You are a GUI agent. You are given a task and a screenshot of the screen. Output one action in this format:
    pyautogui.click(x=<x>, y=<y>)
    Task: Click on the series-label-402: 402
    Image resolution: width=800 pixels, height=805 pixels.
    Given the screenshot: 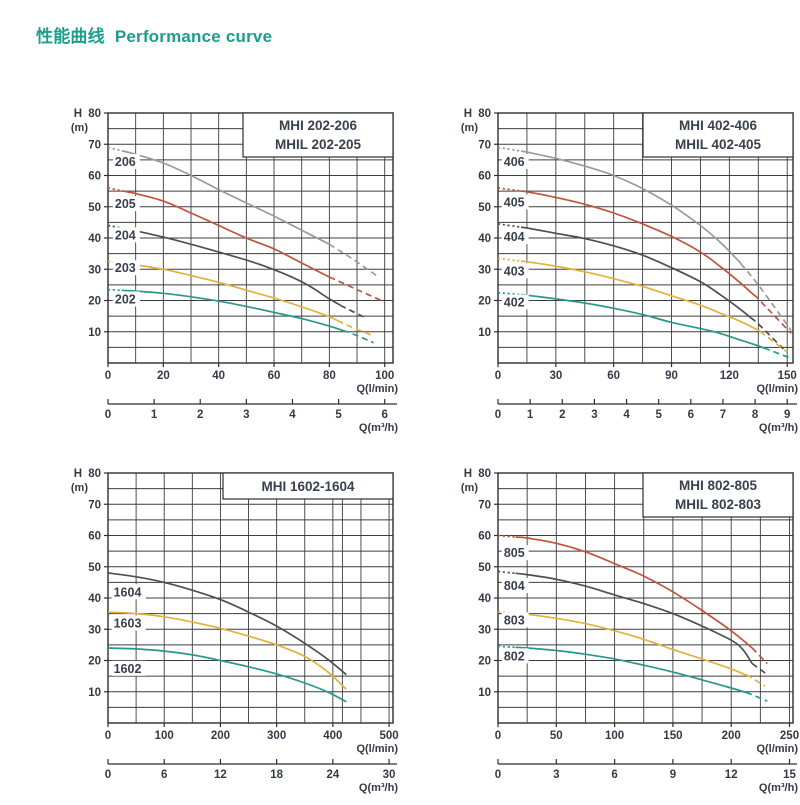 What is the action you would take?
    pyautogui.click(x=515, y=302)
    